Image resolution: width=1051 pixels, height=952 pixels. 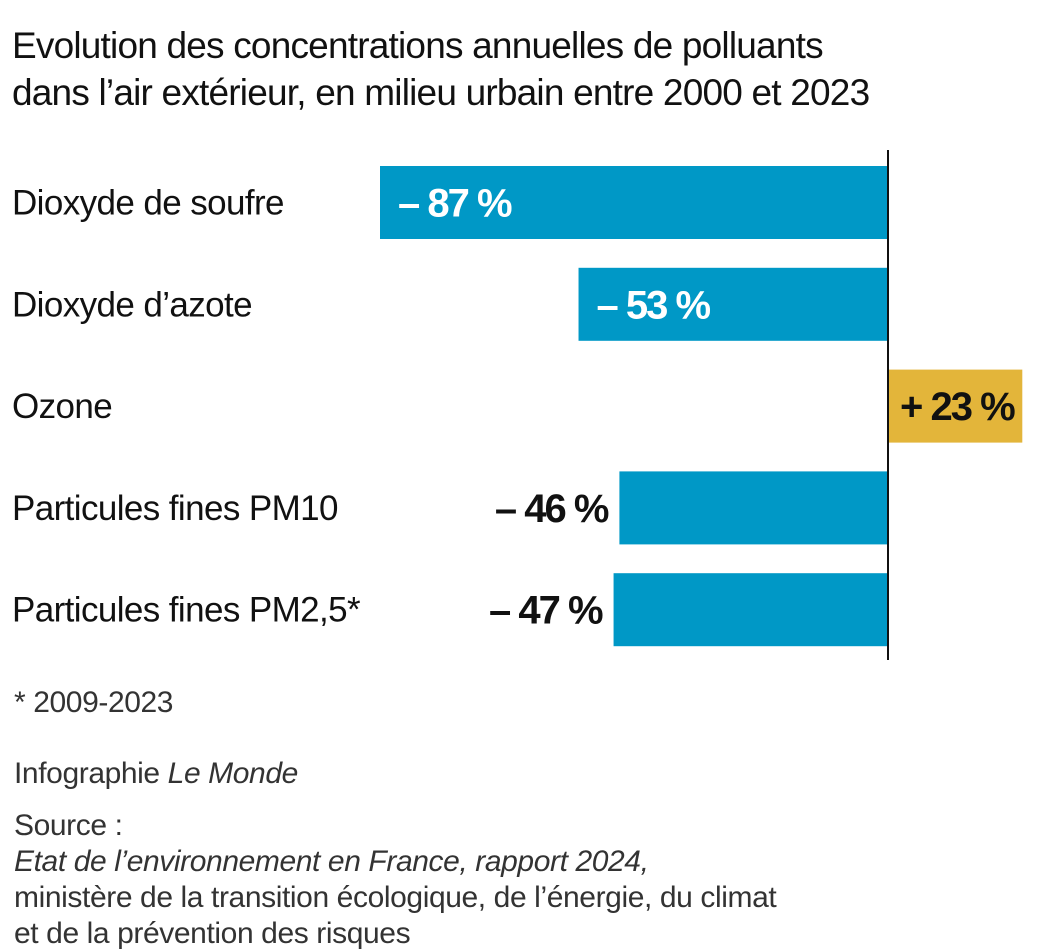 I want to click on data-label: – 87 %, so click(x=455, y=204).